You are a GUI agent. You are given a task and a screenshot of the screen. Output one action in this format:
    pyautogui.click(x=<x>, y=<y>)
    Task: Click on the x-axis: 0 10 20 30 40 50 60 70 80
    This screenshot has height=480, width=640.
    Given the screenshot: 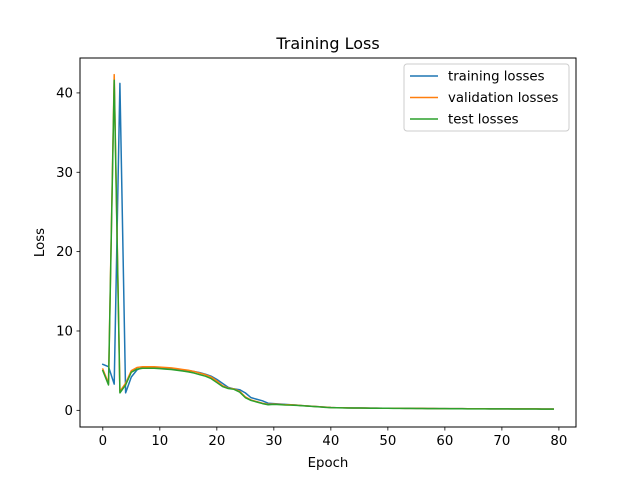 What is the action you would take?
    pyautogui.click(x=333, y=438)
    